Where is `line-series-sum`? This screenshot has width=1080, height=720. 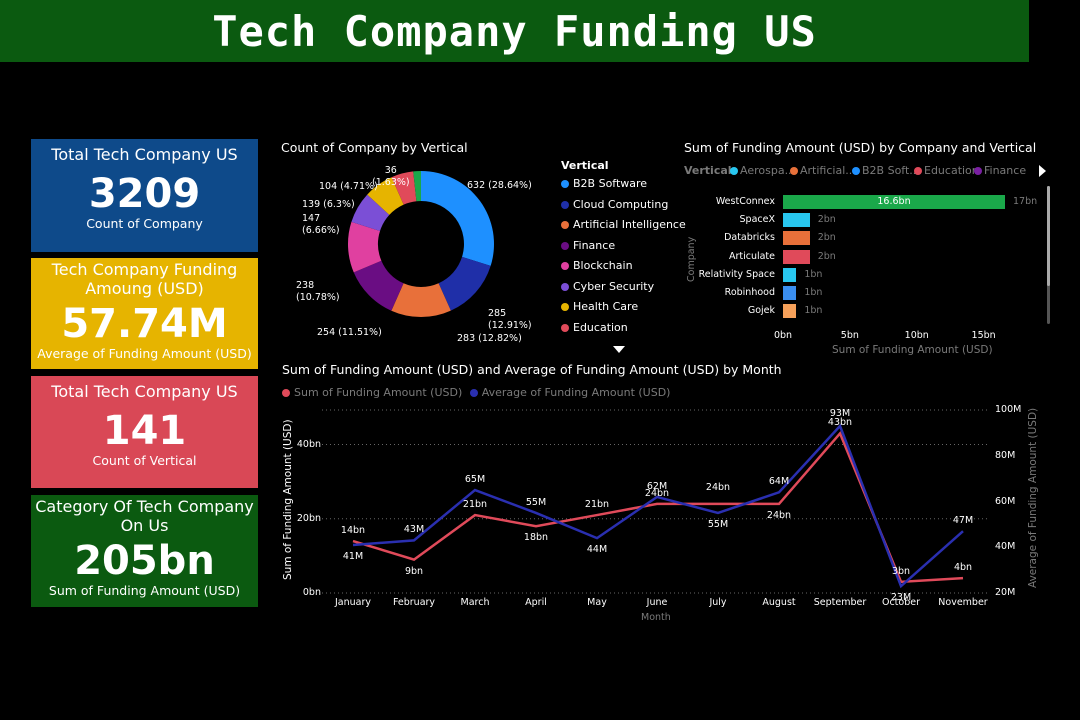
line-series-sum is located at coordinates (658, 507).